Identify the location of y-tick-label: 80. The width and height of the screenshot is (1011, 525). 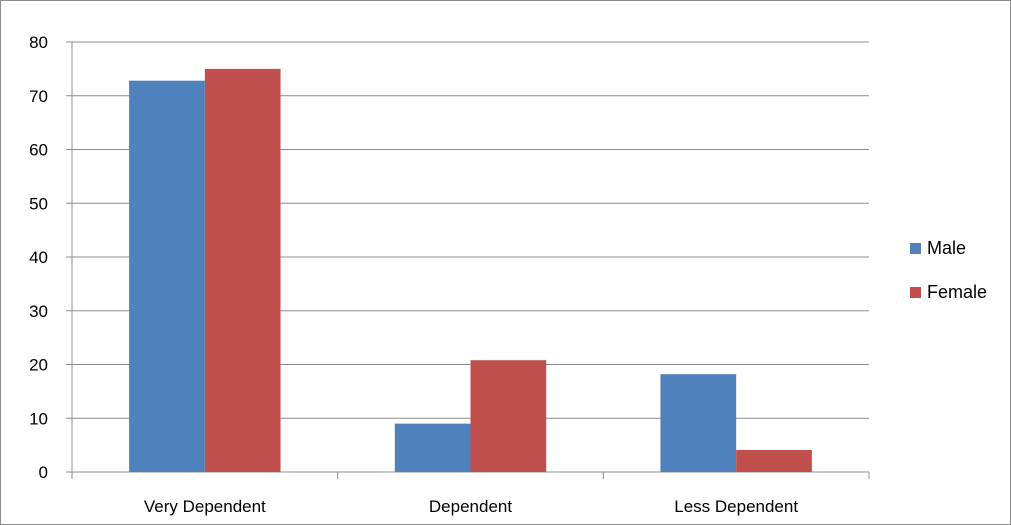
(38, 42).